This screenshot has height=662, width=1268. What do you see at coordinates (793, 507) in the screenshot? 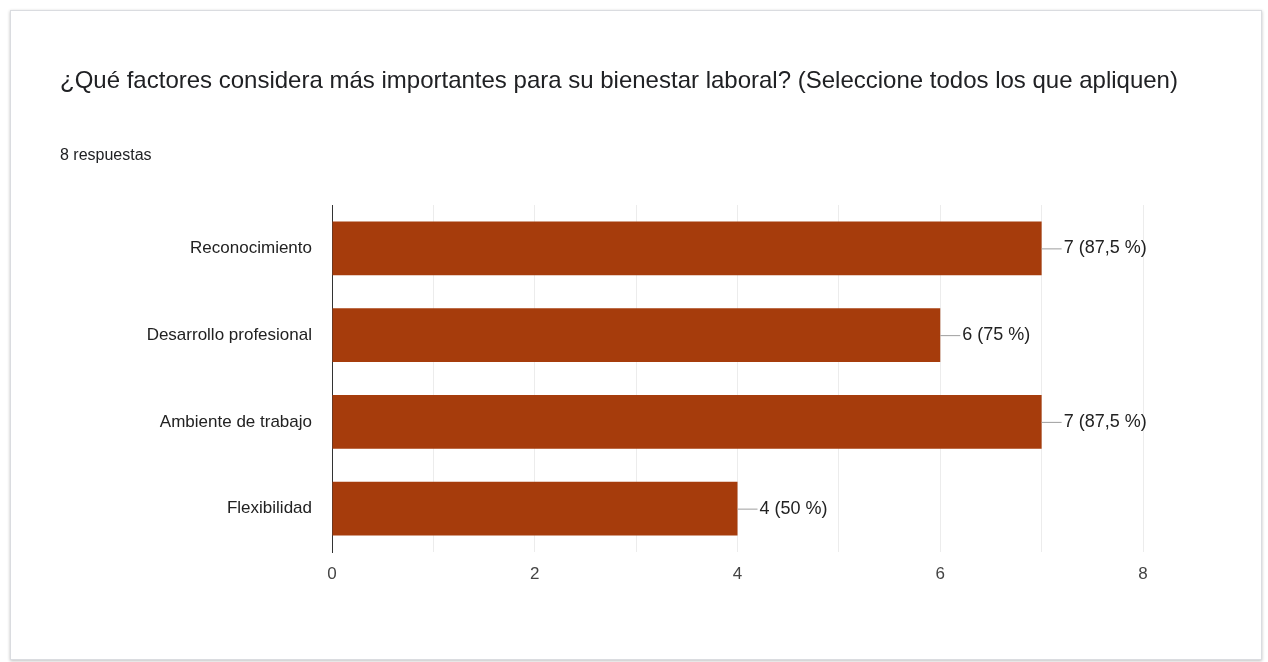
I see `data-label: 4 (50 %)` at bounding box center [793, 507].